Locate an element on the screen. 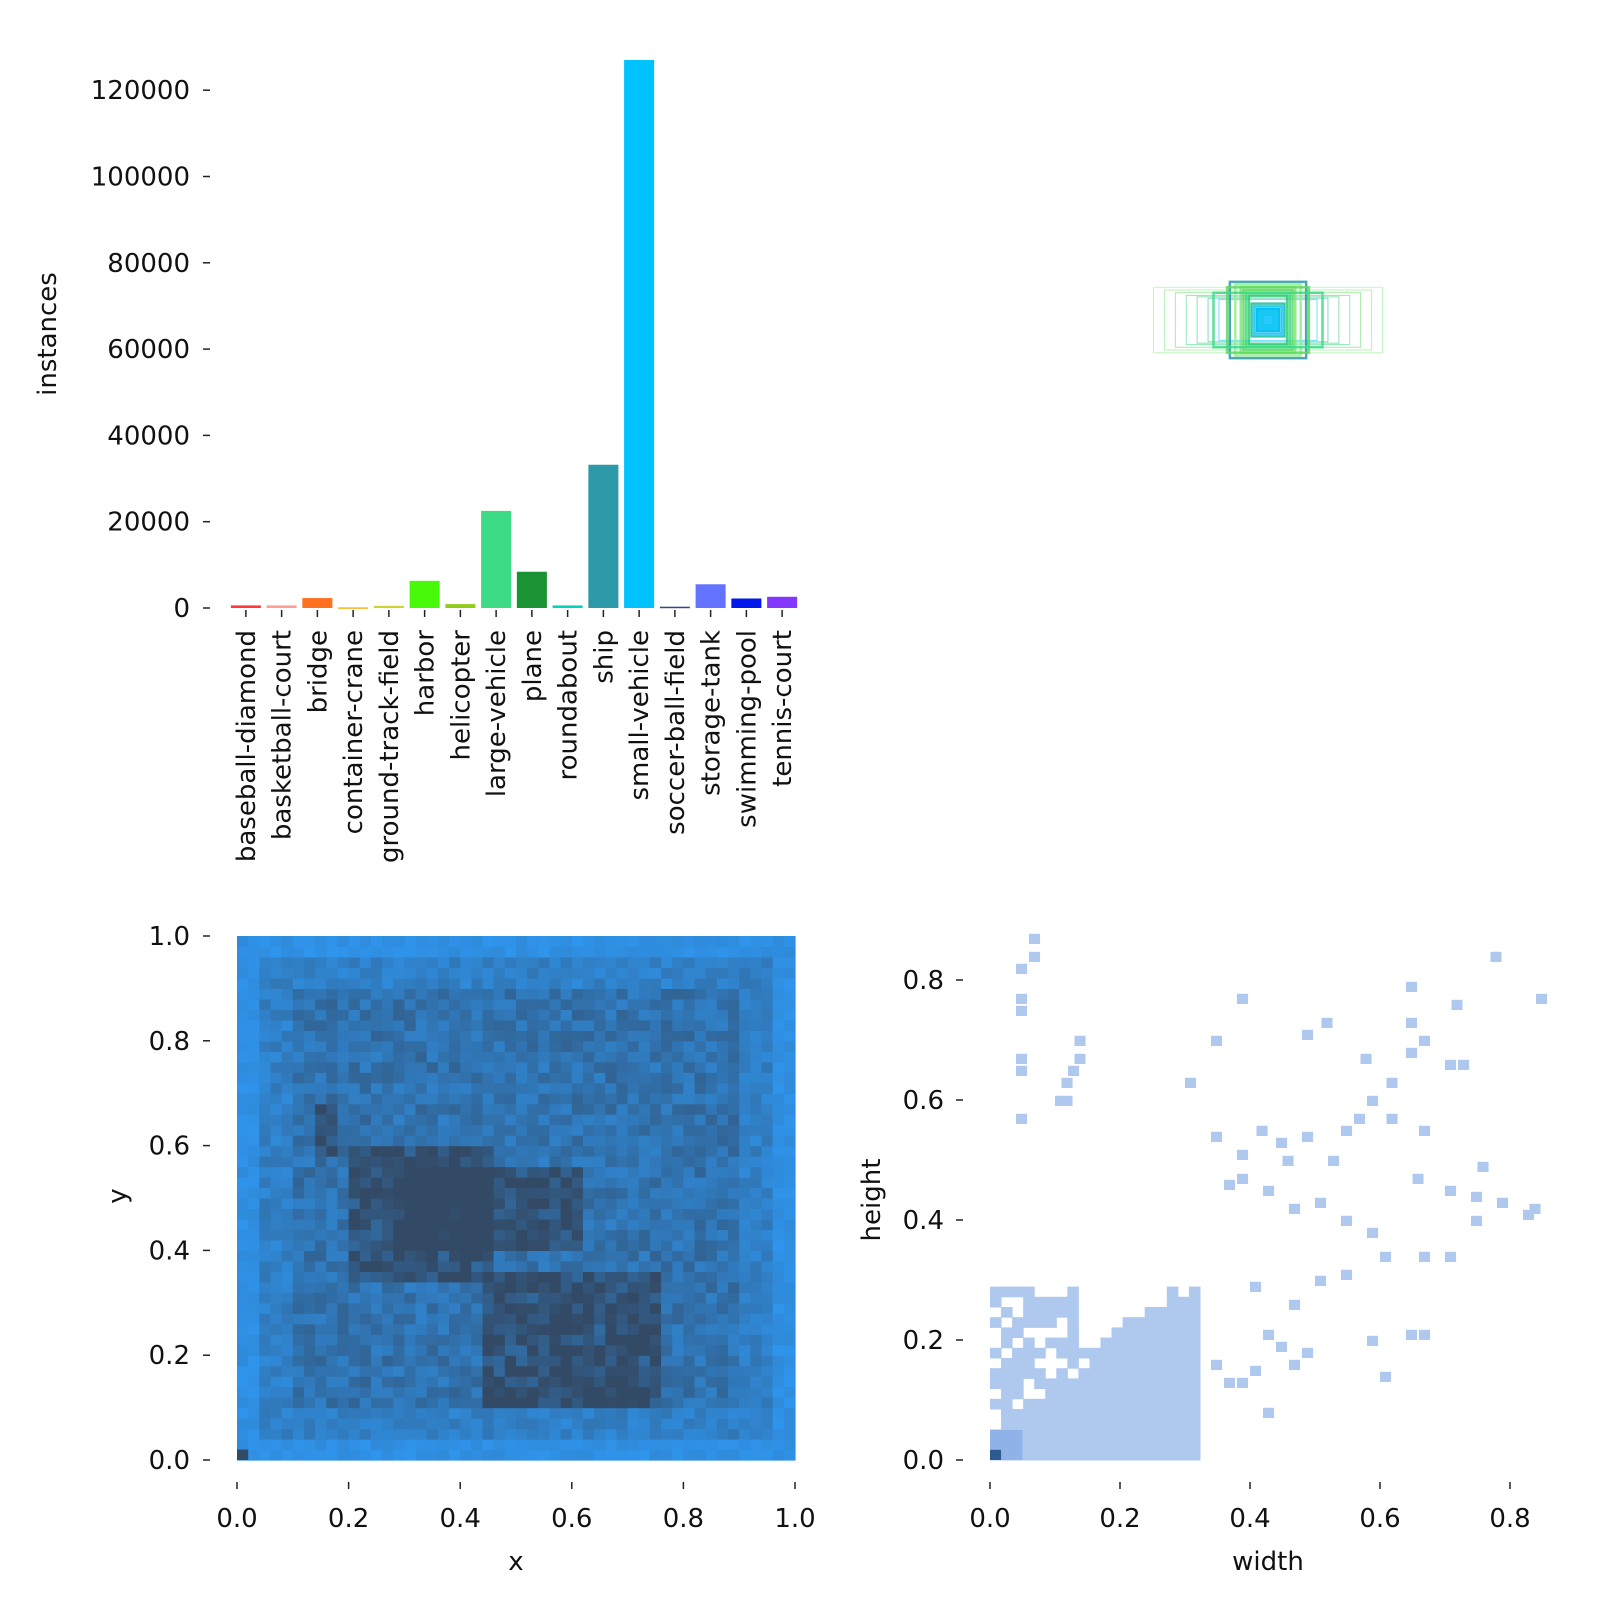 The width and height of the screenshot is (1600, 1604). y-tick-label: 0.0 is located at coordinates (169, 1461).